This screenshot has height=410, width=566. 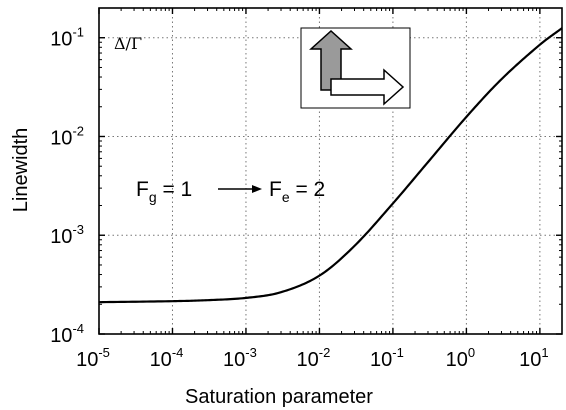 What do you see at coordinates (367, 87) in the screenshot?
I see `horizontal-arrow-icon` at bounding box center [367, 87].